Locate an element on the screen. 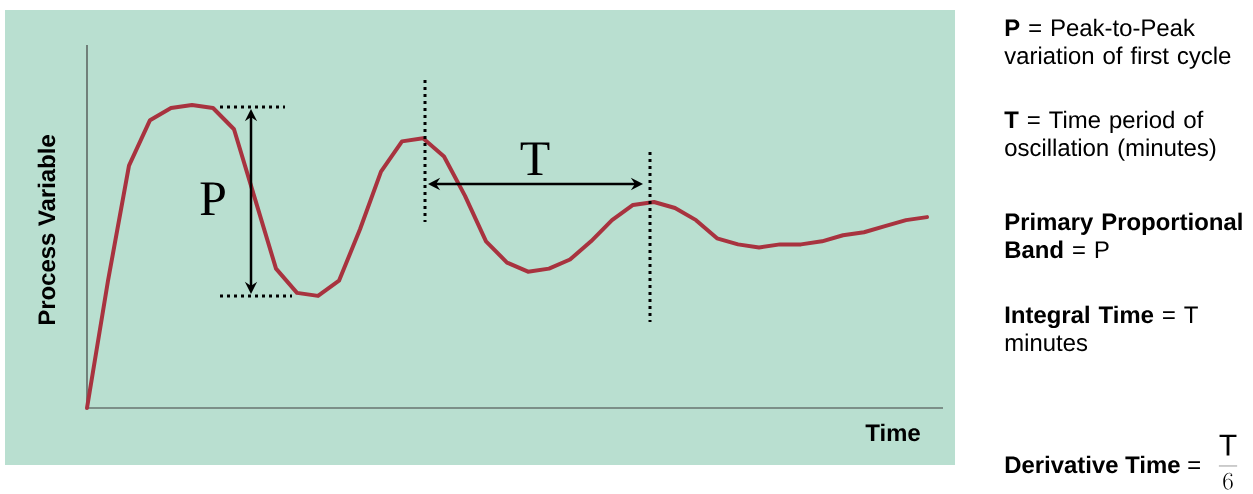 The image size is (1253, 494). text: T = Time period of oscillation (minutes) is located at coordinates (1110, 135).